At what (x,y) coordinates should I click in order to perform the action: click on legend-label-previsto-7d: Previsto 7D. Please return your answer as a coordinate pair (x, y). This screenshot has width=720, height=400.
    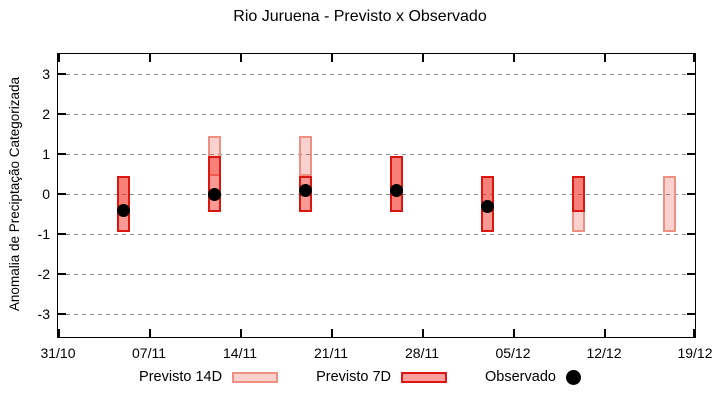
    Looking at the image, I should click on (354, 377).